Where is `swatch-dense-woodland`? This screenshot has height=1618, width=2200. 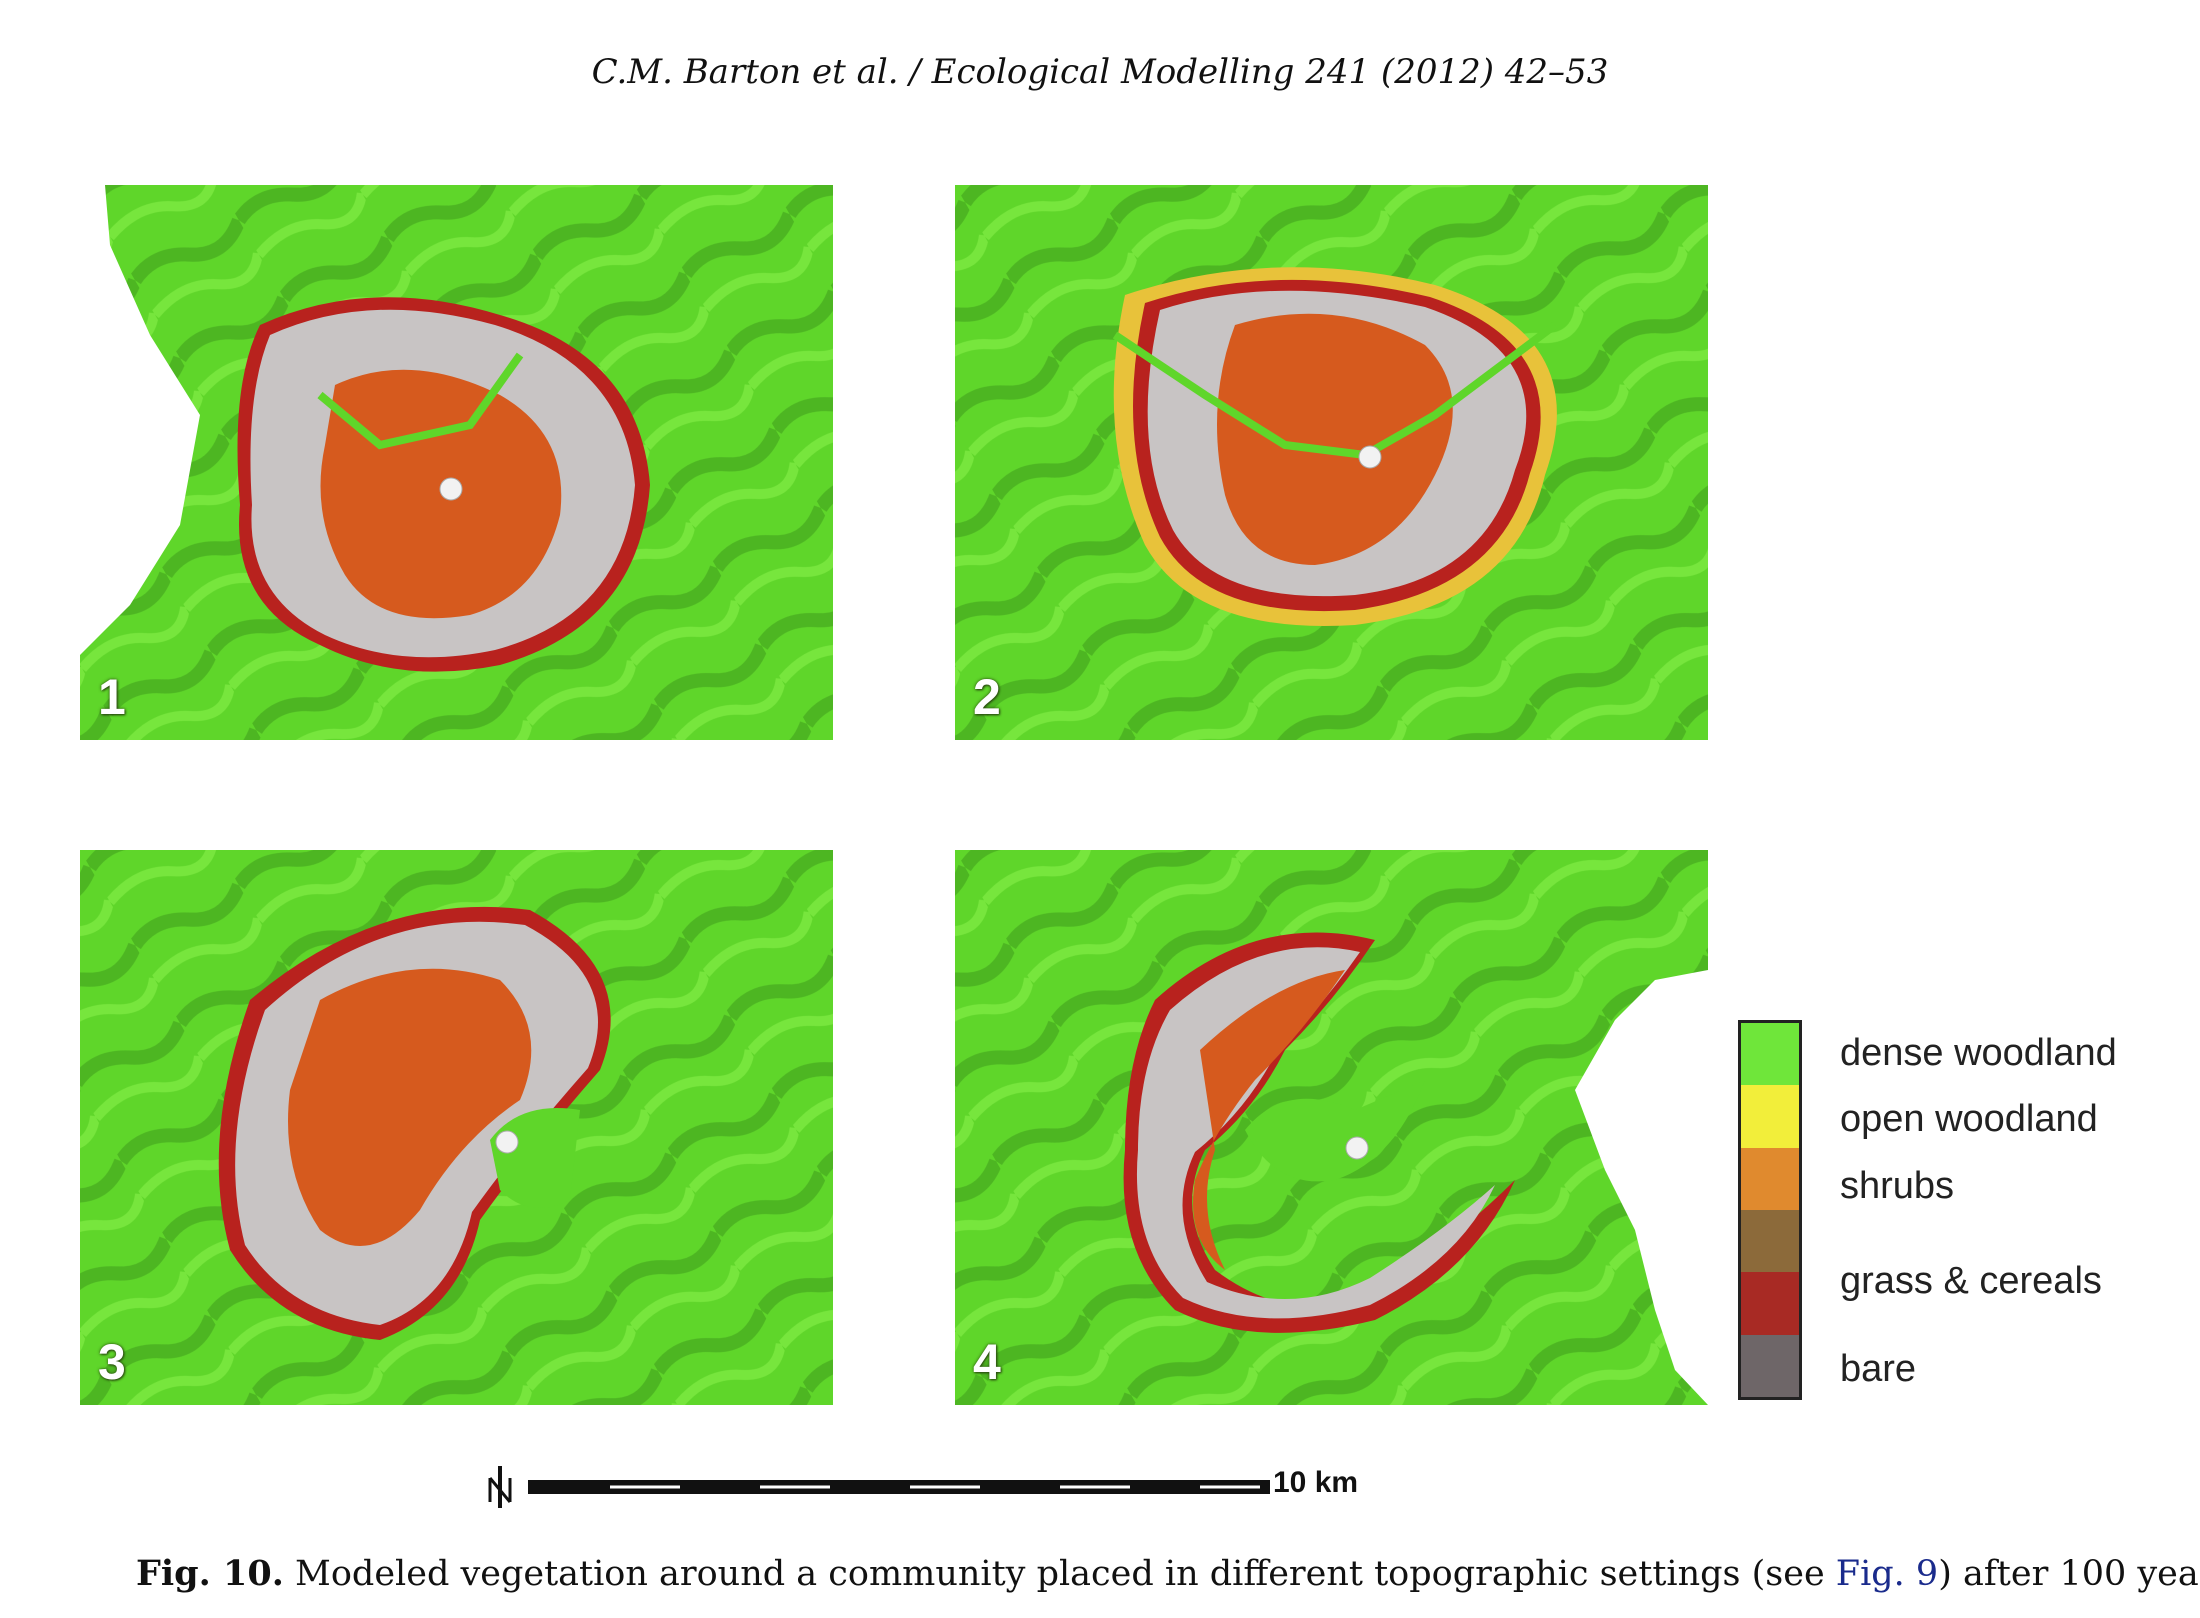 swatch-dense-woodland is located at coordinates (1770, 1054).